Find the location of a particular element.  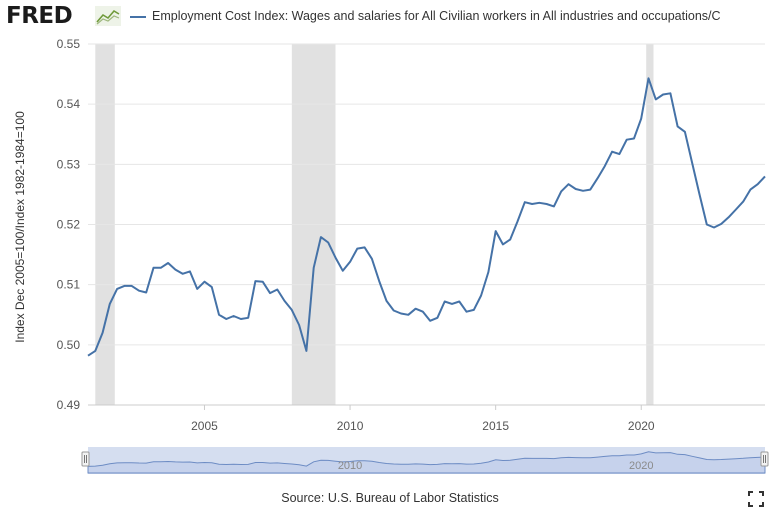

fullscreen-icon is located at coordinates (756, 499).